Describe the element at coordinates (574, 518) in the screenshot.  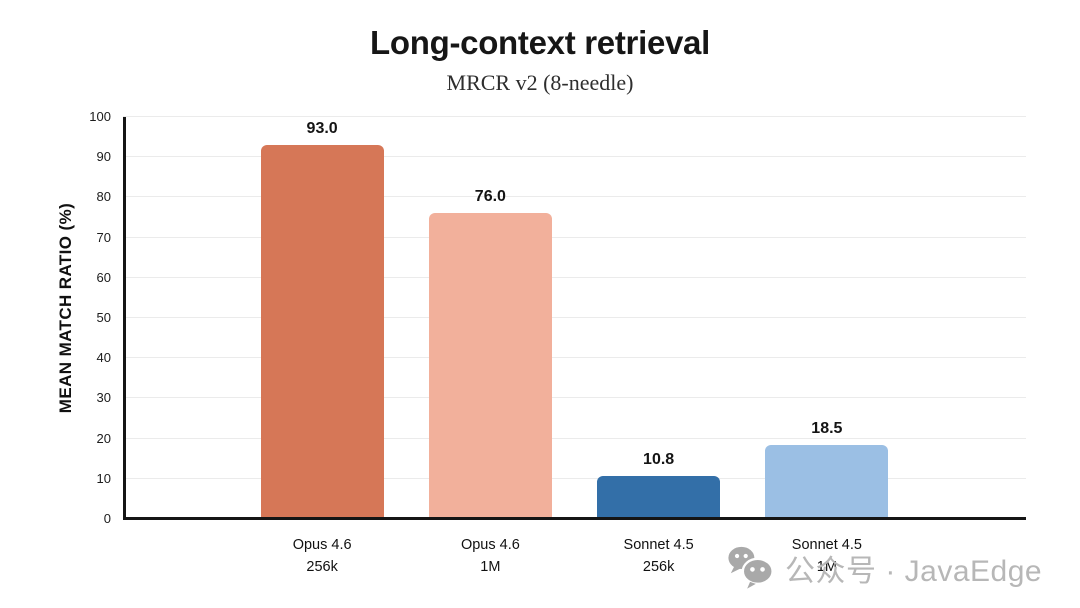
I see `x-axis-line` at that location.